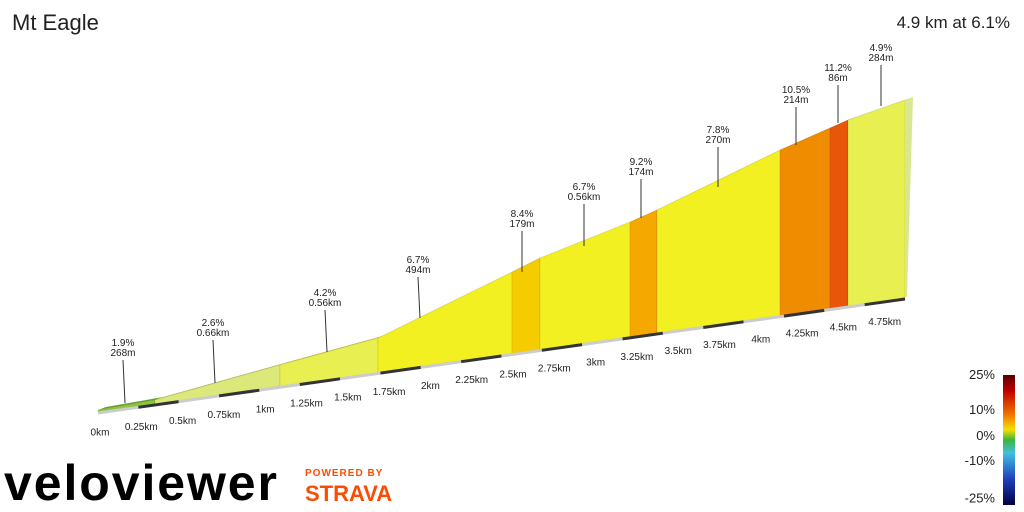  Describe the element at coordinates (837, 78) in the screenshot. I see `length-label: 86m` at that location.